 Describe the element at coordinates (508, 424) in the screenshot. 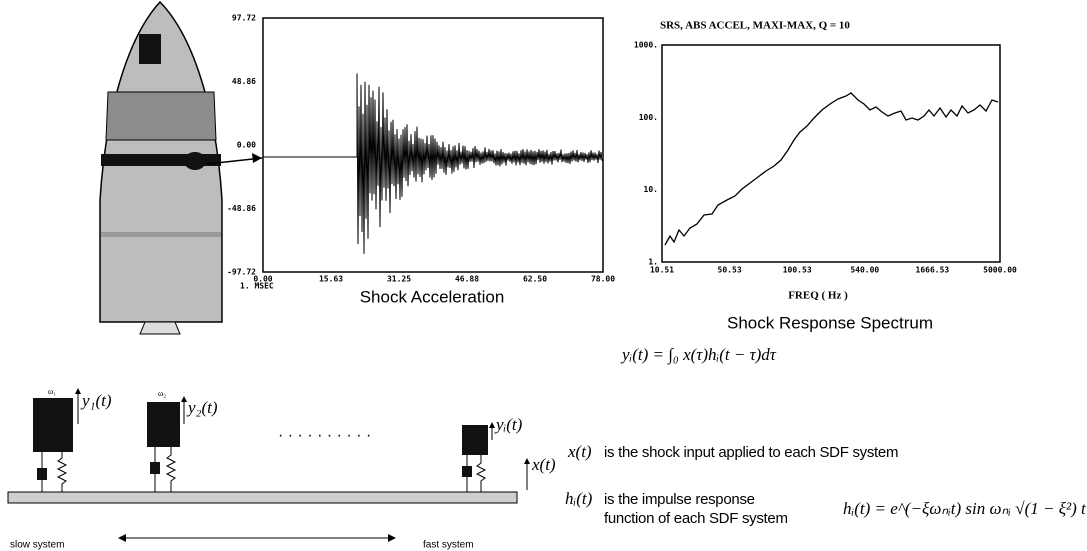

I see `response-label: yᵢ(t)` at that location.